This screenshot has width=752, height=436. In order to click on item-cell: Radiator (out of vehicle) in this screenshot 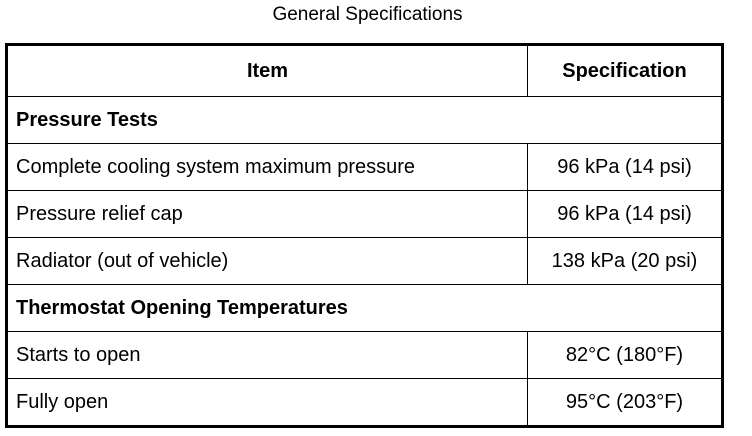, I will do `click(267, 261)`.